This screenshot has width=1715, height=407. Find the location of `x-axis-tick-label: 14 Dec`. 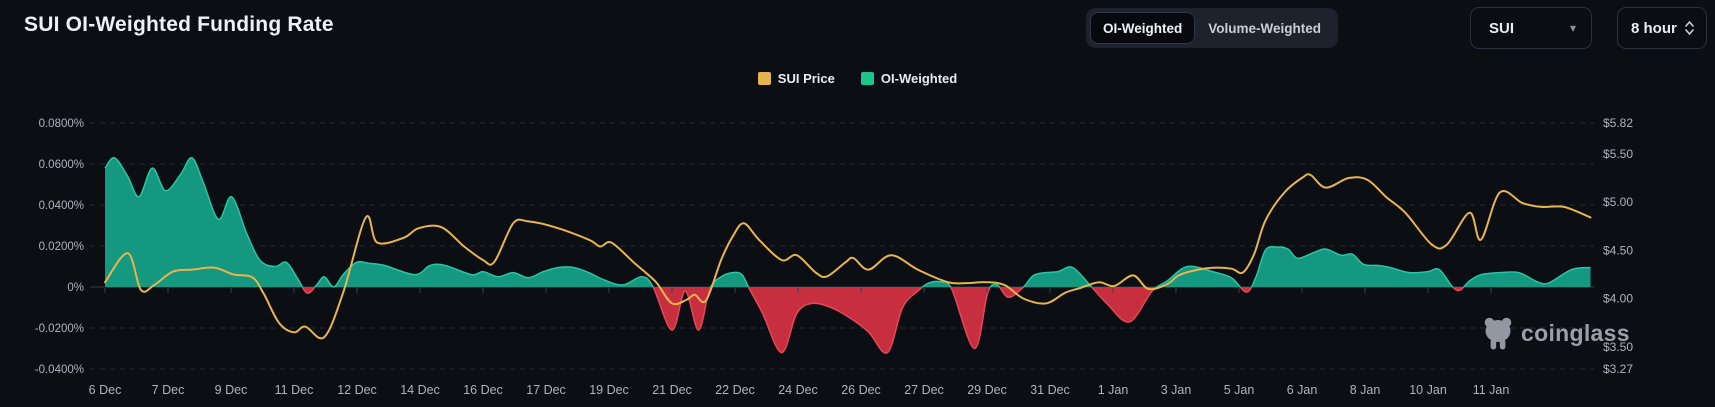

x-axis-tick-label: 14 Dec is located at coordinates (420, 390).